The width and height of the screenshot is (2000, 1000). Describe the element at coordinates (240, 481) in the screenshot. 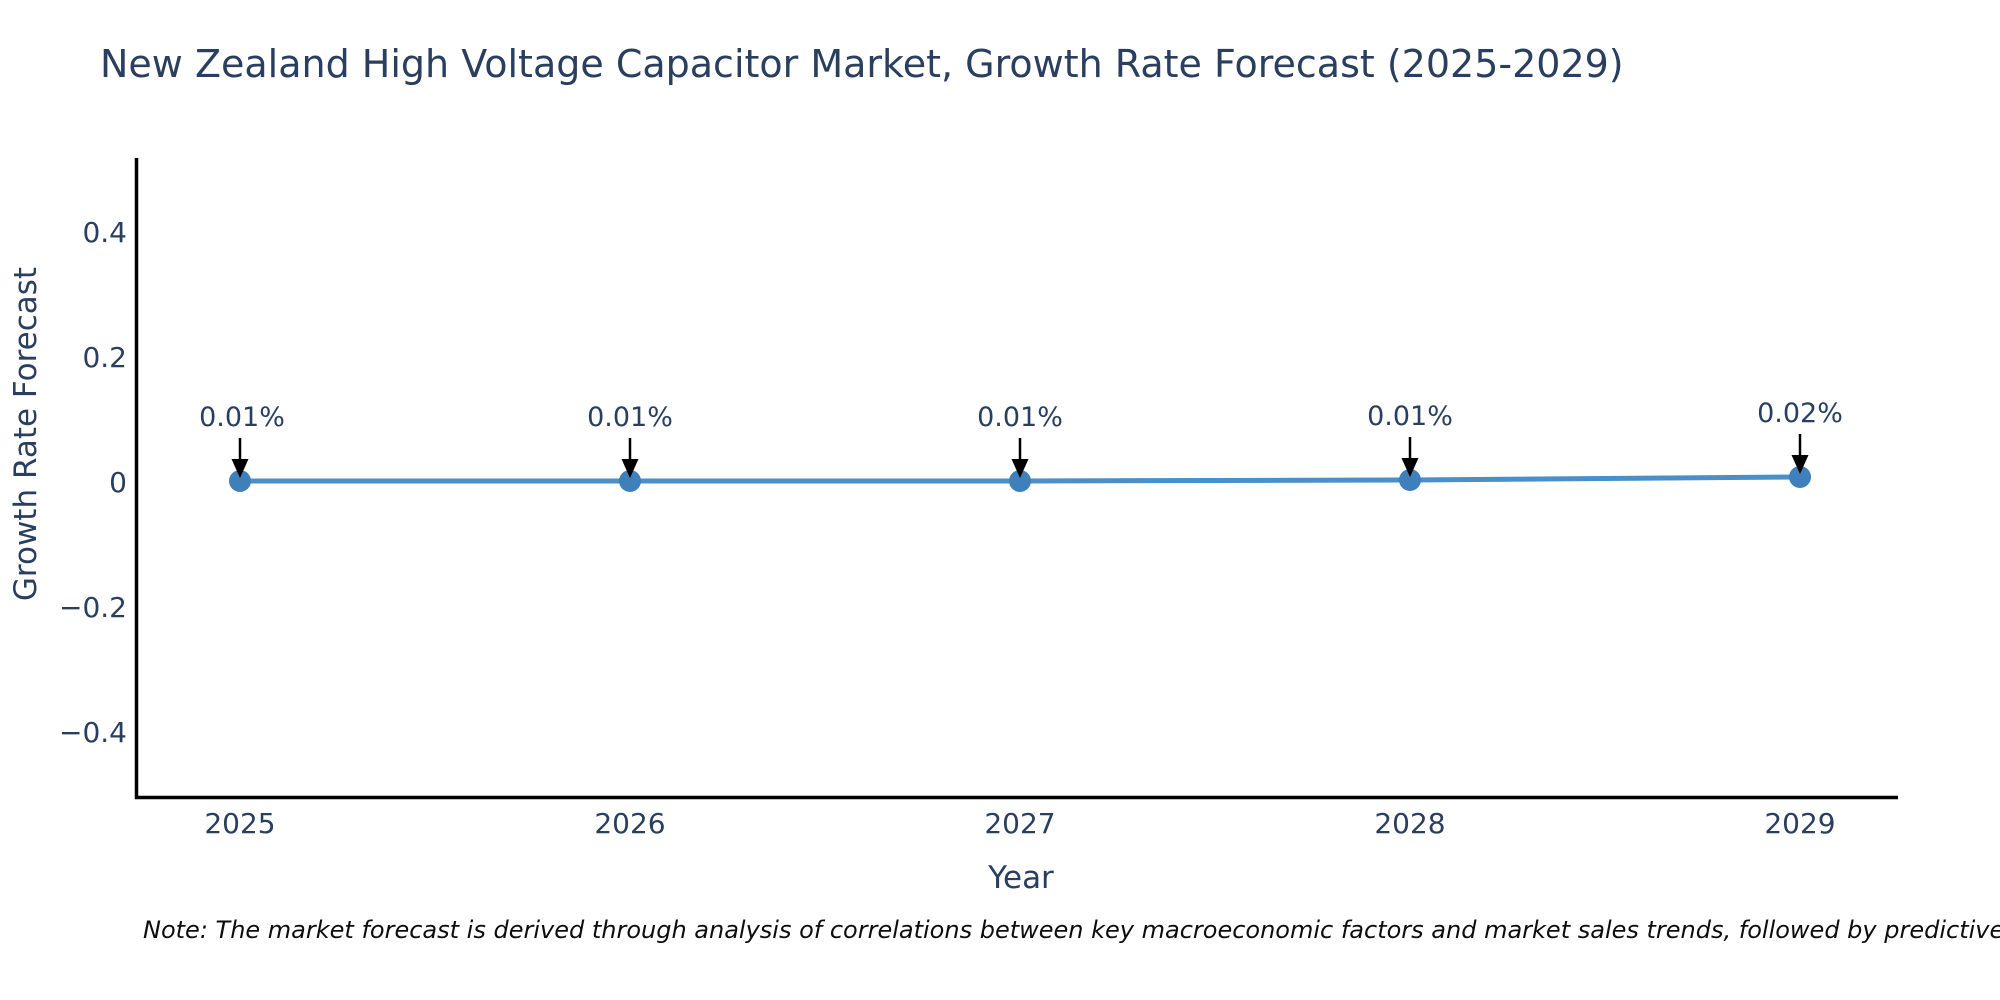

I see `data-point-marker-2025` at that location.